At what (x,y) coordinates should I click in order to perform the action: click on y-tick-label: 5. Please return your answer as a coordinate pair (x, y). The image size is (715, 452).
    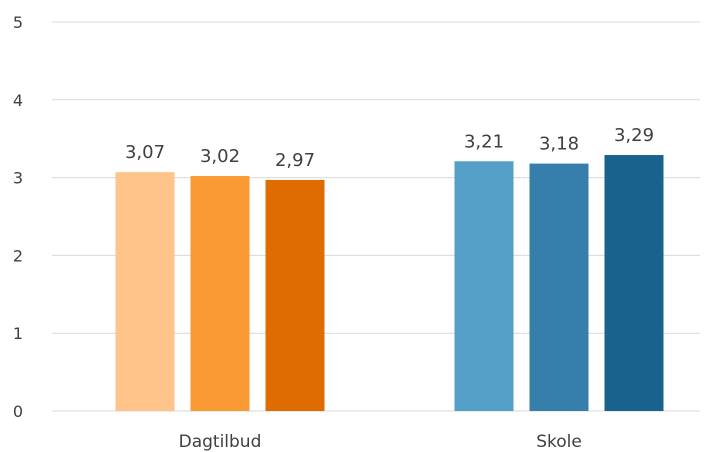
    Looking at the image, I should click on (18, 22).